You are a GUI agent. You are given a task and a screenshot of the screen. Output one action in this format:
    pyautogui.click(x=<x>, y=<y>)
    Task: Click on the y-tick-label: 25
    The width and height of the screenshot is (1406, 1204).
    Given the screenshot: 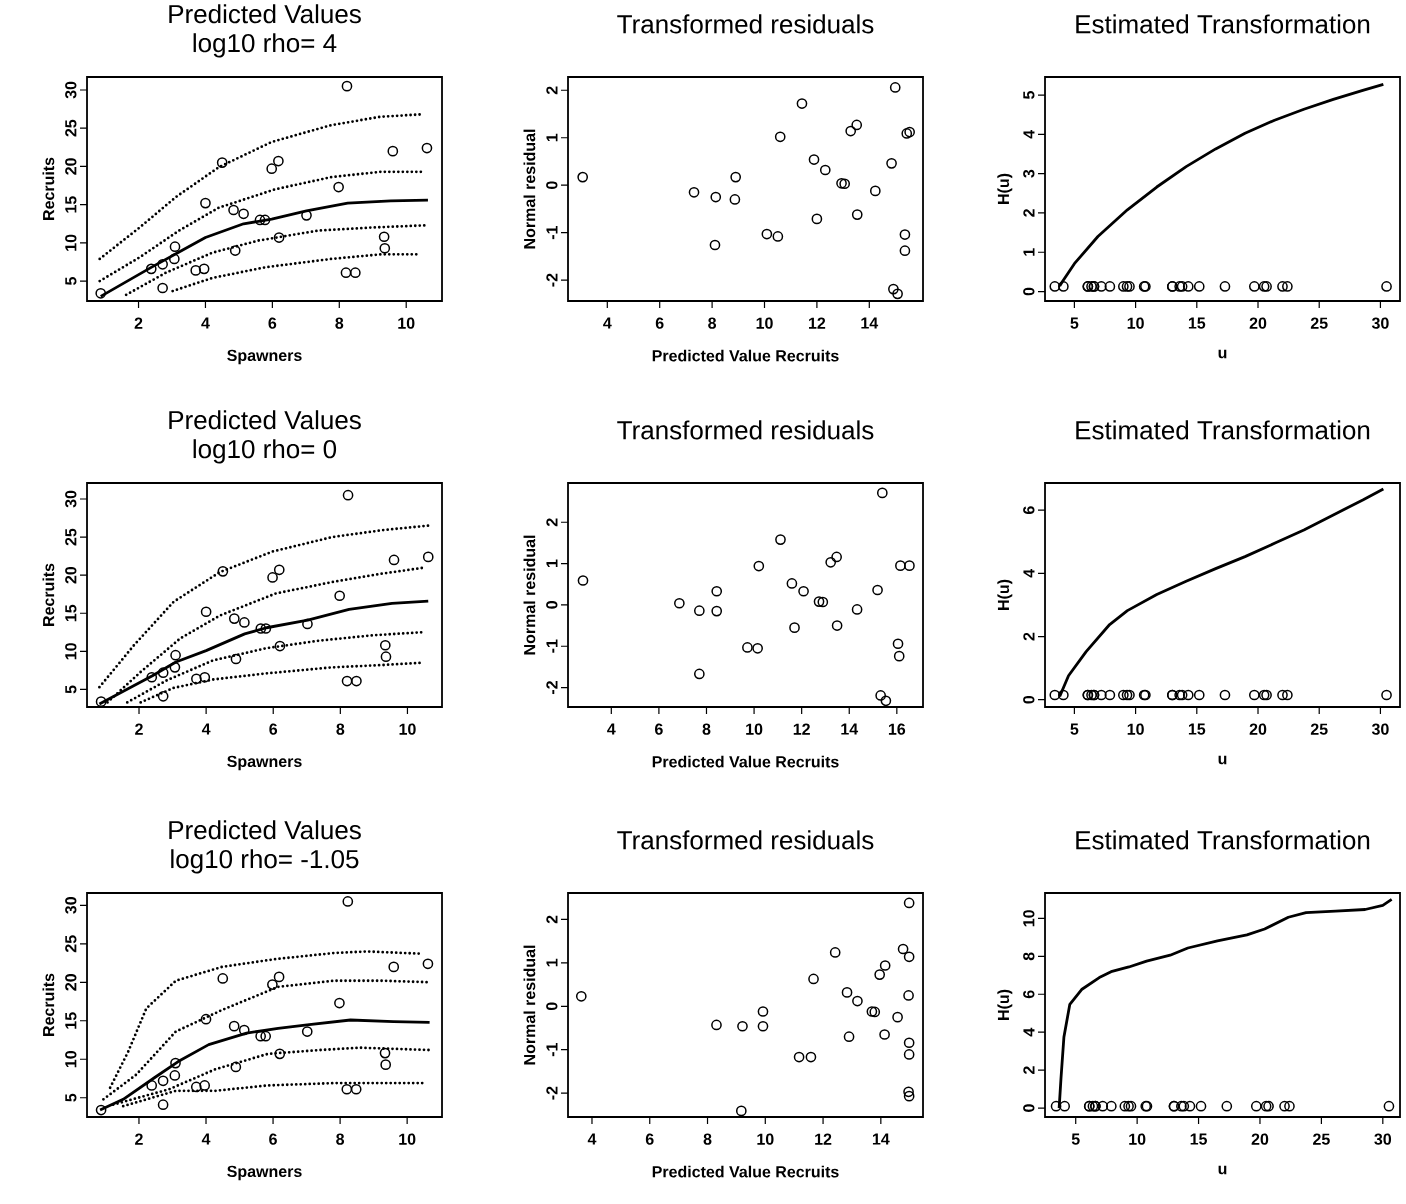 What is the action you would take?
    pyautogui.click(x=71, y=537)
    